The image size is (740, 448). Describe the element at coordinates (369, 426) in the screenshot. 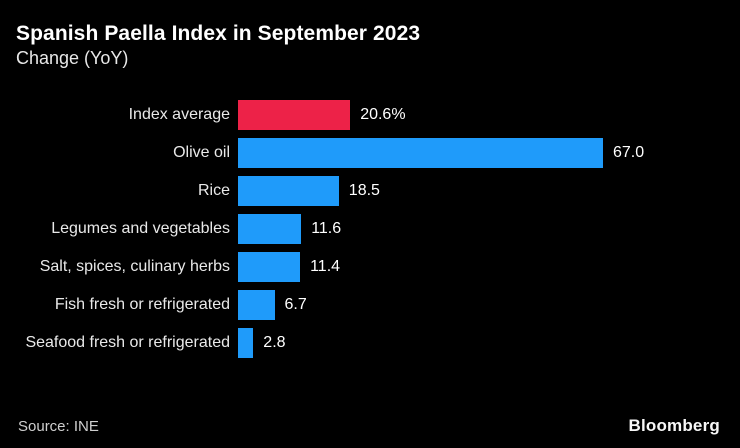

I see `chart-footer: Source: INE Bloomberg` at that location.